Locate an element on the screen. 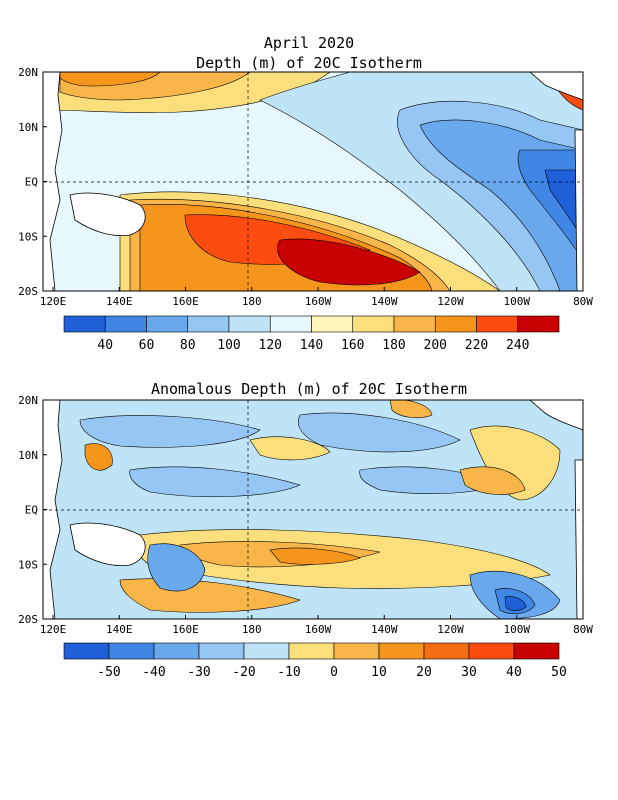  depth-colorbar is located at coordinates (311, 324).